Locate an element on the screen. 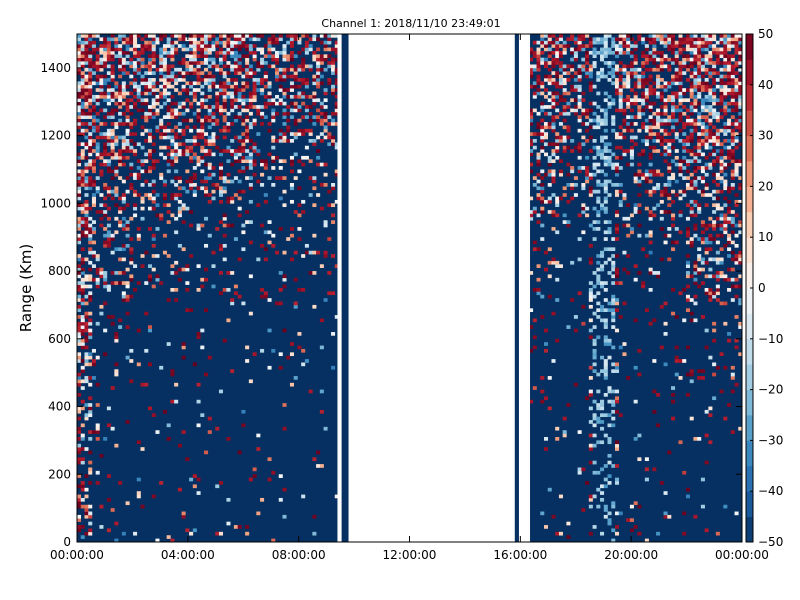  colorbar-band is located at coordinates (749, 478).